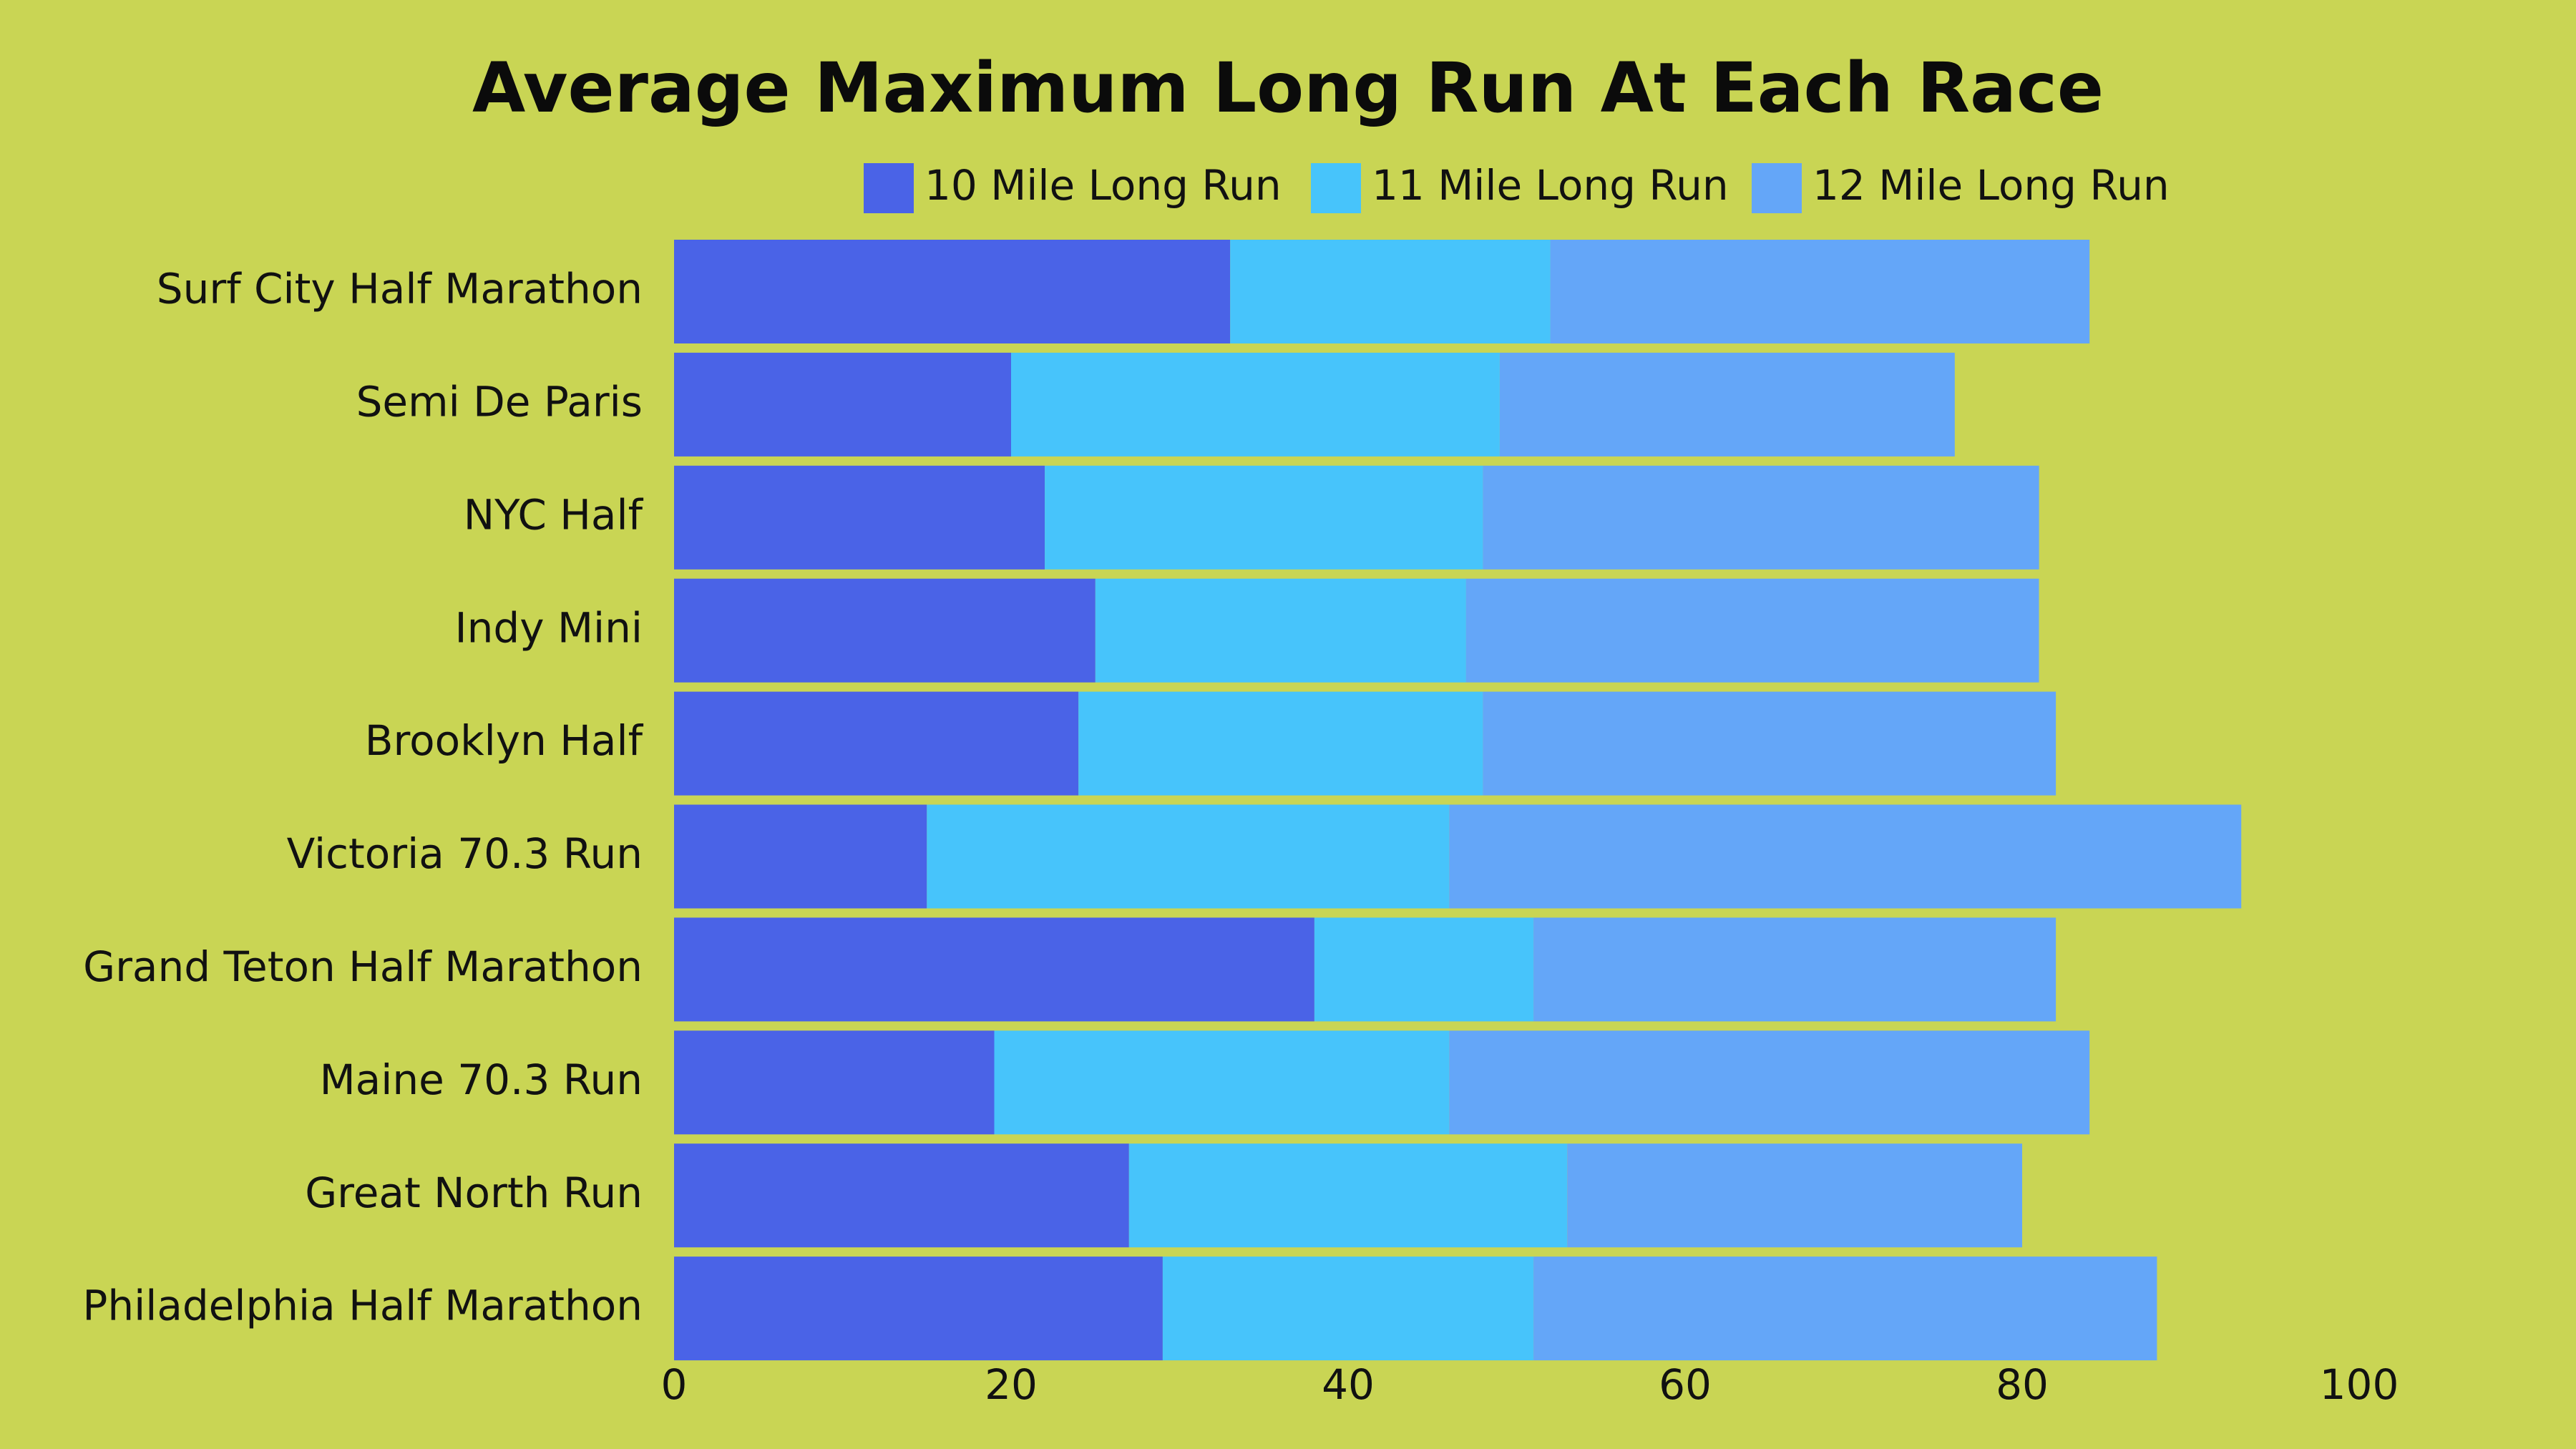 Image resolution: width=2576 pixels, height=1449 pixels. I want to click on legend-label: 12 Mile Long Run, so click(1991, 185).